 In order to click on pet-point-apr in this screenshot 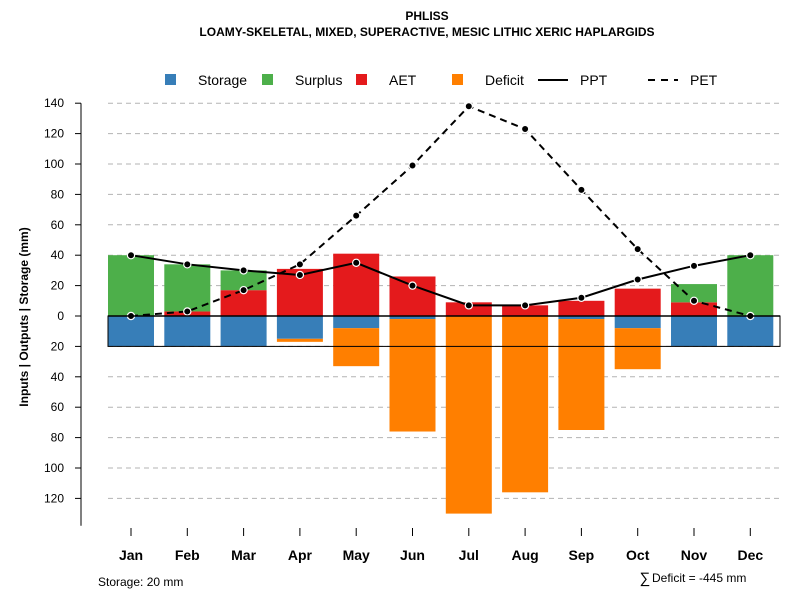, I will do `click(300, 264)`.